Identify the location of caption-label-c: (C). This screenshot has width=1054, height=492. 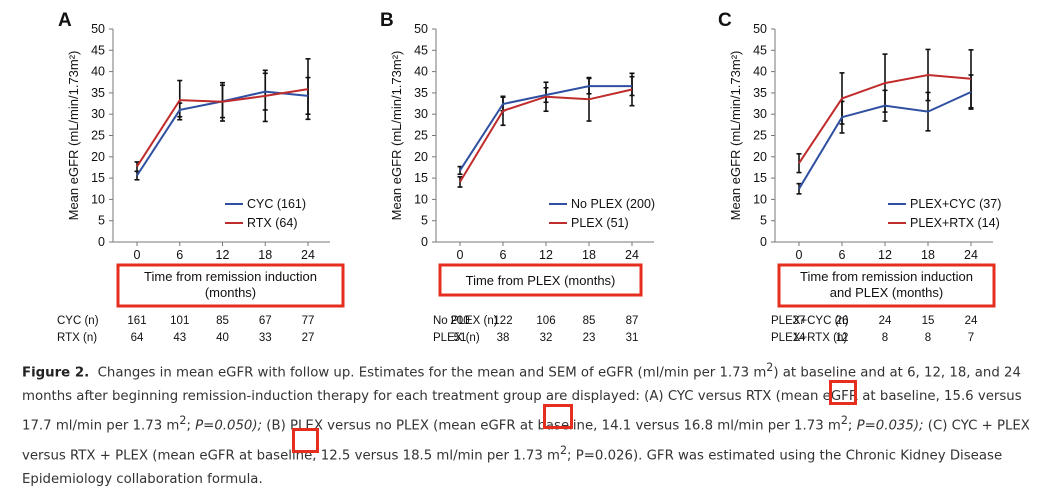
(937, 426).